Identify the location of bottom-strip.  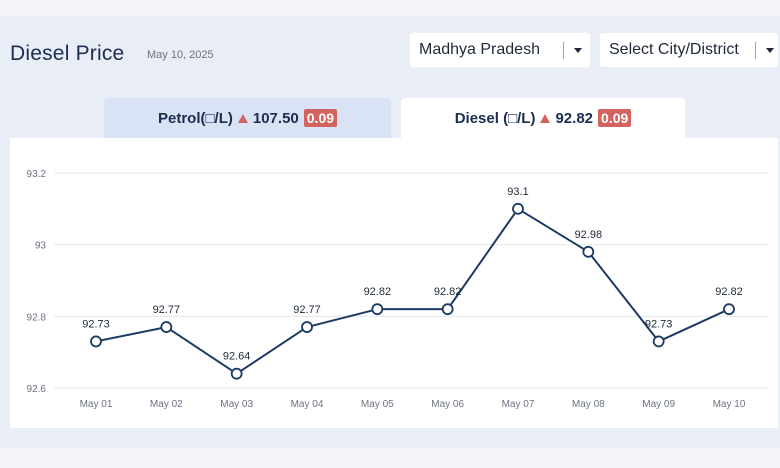
(390, 458).